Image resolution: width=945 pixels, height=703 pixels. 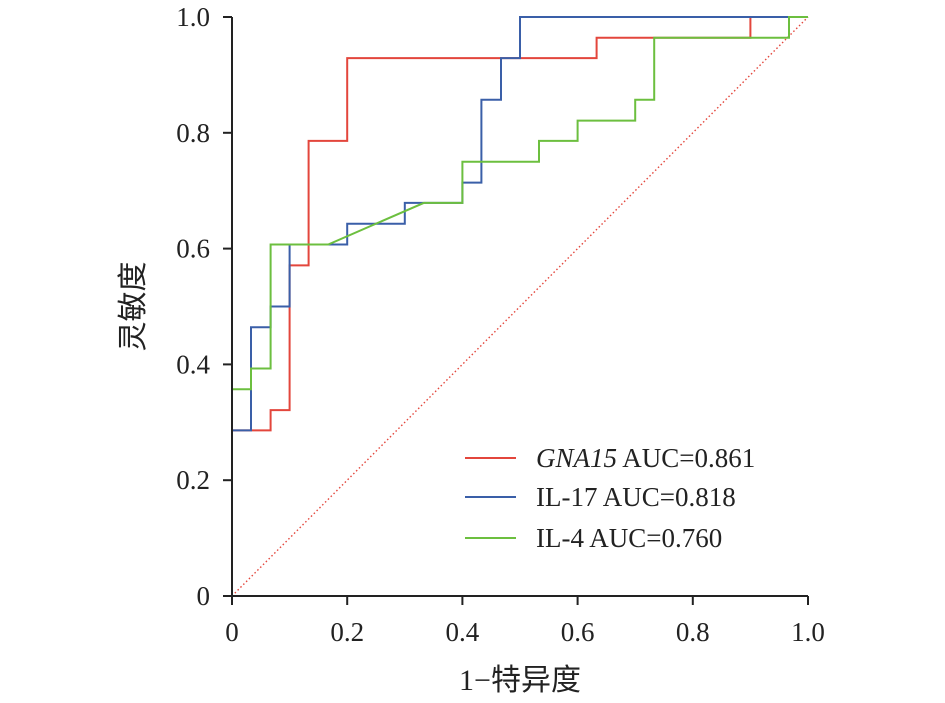 I want to click on x-tick-label: 0, so click(x=232, y=632).